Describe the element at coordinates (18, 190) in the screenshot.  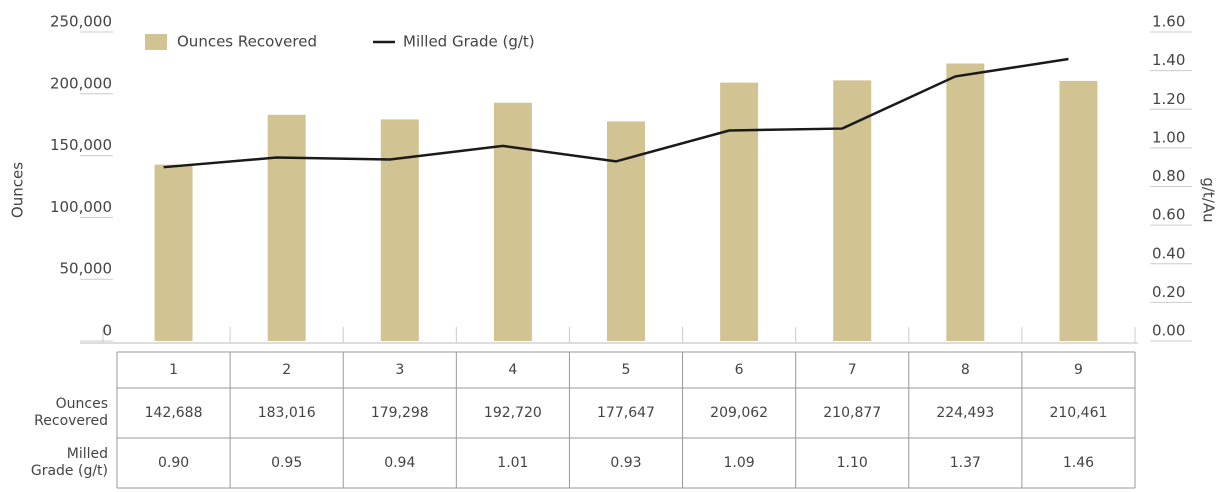
I see `y-axis-label: Ounces` at that location.